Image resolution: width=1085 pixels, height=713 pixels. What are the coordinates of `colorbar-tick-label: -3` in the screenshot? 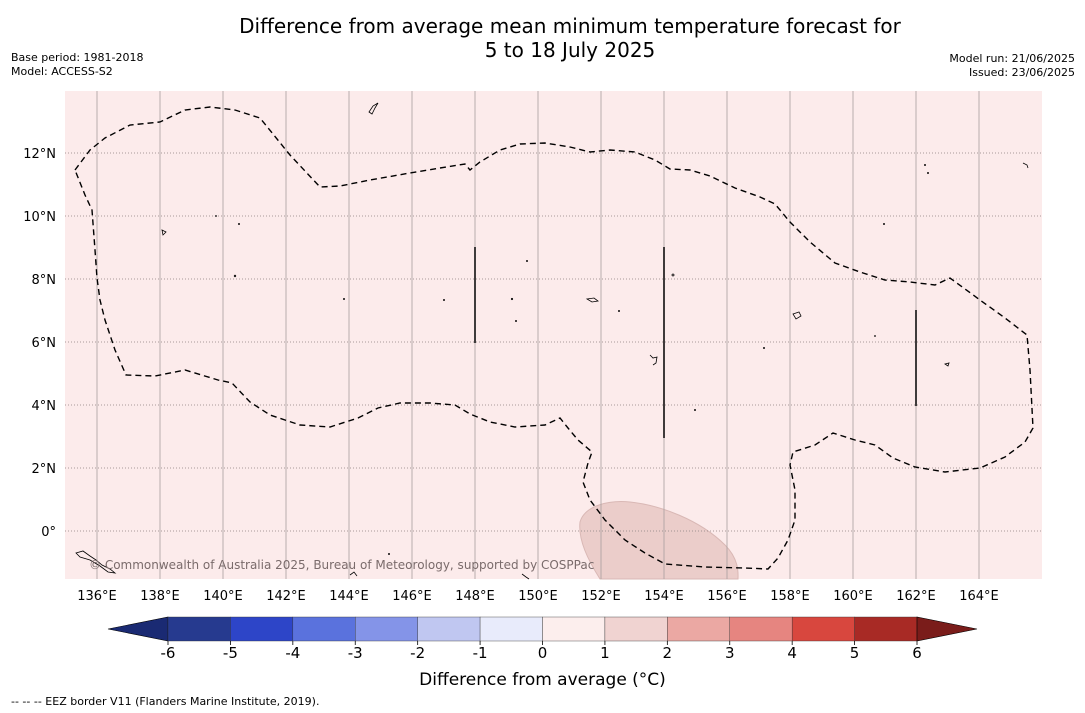 It's located at (355, 653).